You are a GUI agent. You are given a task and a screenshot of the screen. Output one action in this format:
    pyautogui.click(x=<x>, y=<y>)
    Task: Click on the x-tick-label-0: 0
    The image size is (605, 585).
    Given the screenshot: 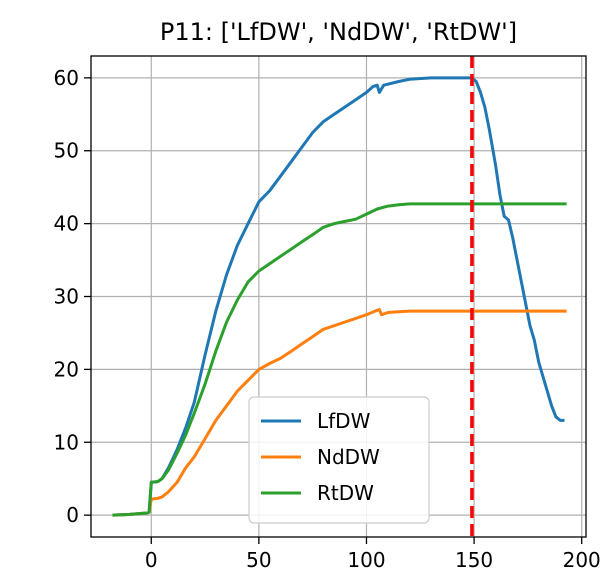 What is the action you would take?
    pyautogui.click(x=151, y=560)
    